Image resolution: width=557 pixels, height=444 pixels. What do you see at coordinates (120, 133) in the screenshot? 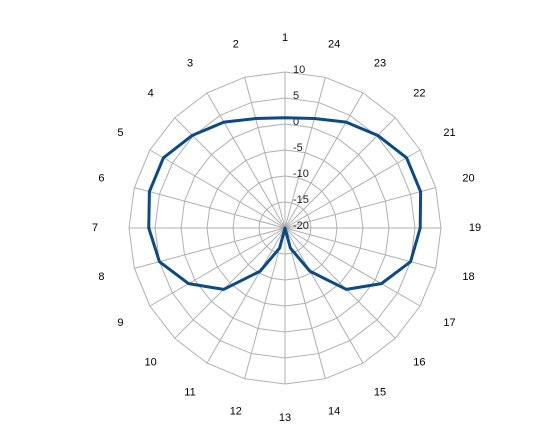
I see `category-label: 5` at bounding box center [120, 133].